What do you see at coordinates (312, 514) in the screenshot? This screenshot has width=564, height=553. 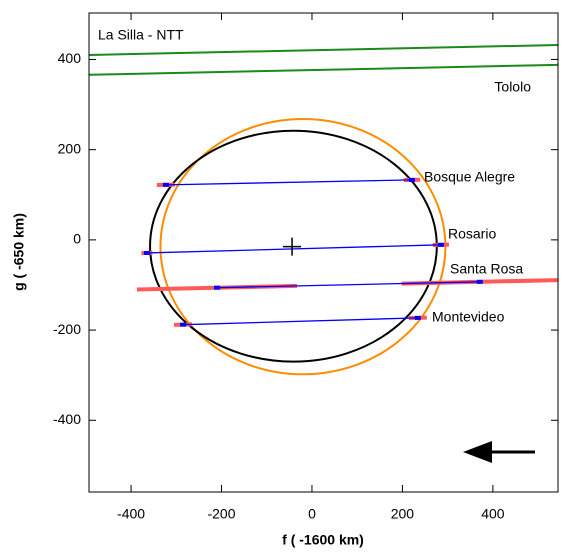 I see `x-tick-label: 0` at bounding box center [312, 514].